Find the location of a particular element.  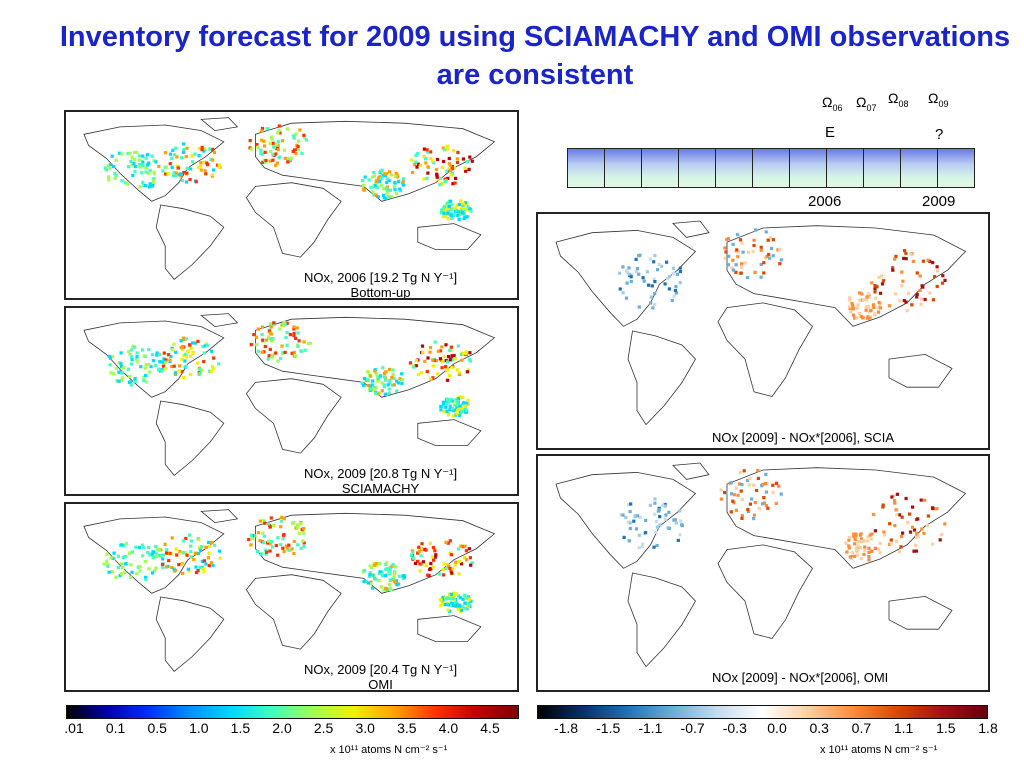

colorbar-tick-label: 4.0 is located at coordinates (448, 728).